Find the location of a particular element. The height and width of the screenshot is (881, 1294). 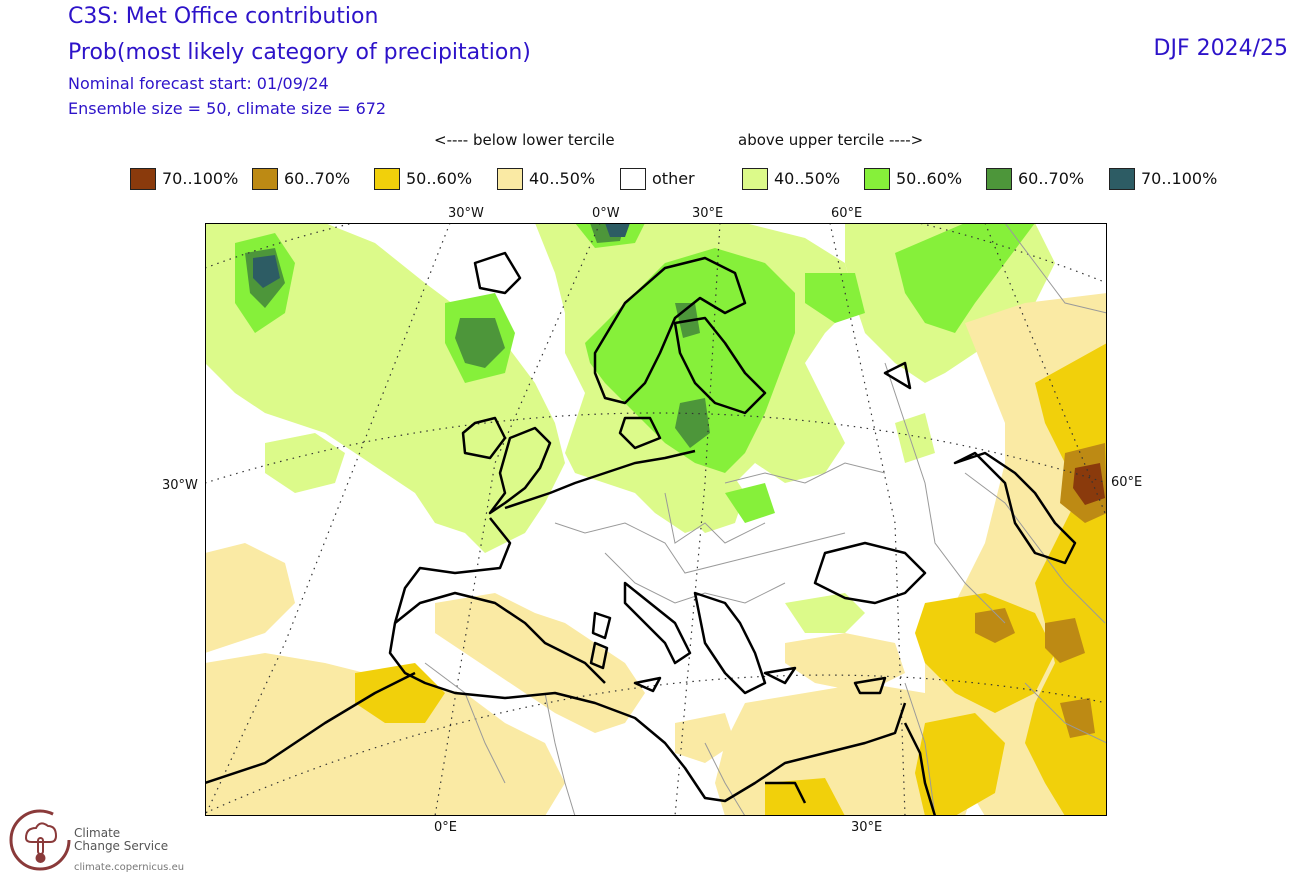

logo-url: climate.copernicus.eu is located at coordinates (129, 867).